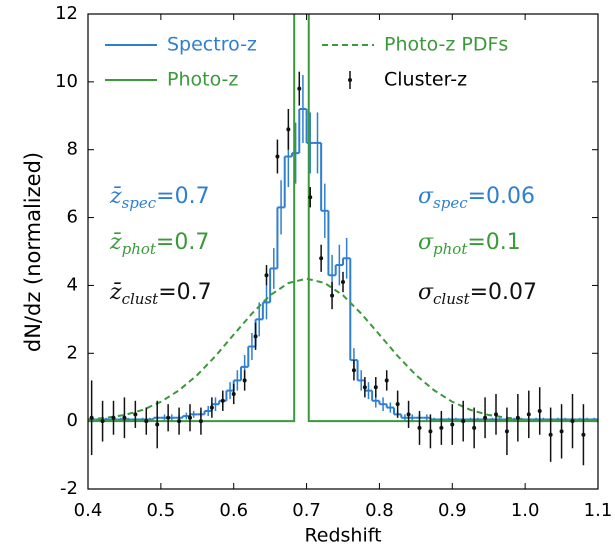 This screenshot has height=549, width=615. I want to click on annotation: σphot=0.1, so click(469, 244).